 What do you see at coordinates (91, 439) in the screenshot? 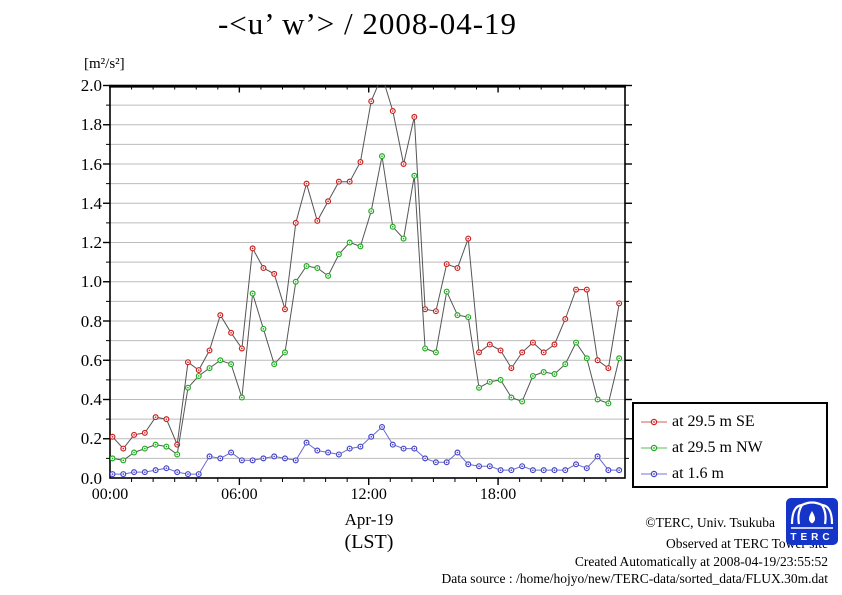
I see `y-tick-label: 0.2` at bounding box center [91, 439].